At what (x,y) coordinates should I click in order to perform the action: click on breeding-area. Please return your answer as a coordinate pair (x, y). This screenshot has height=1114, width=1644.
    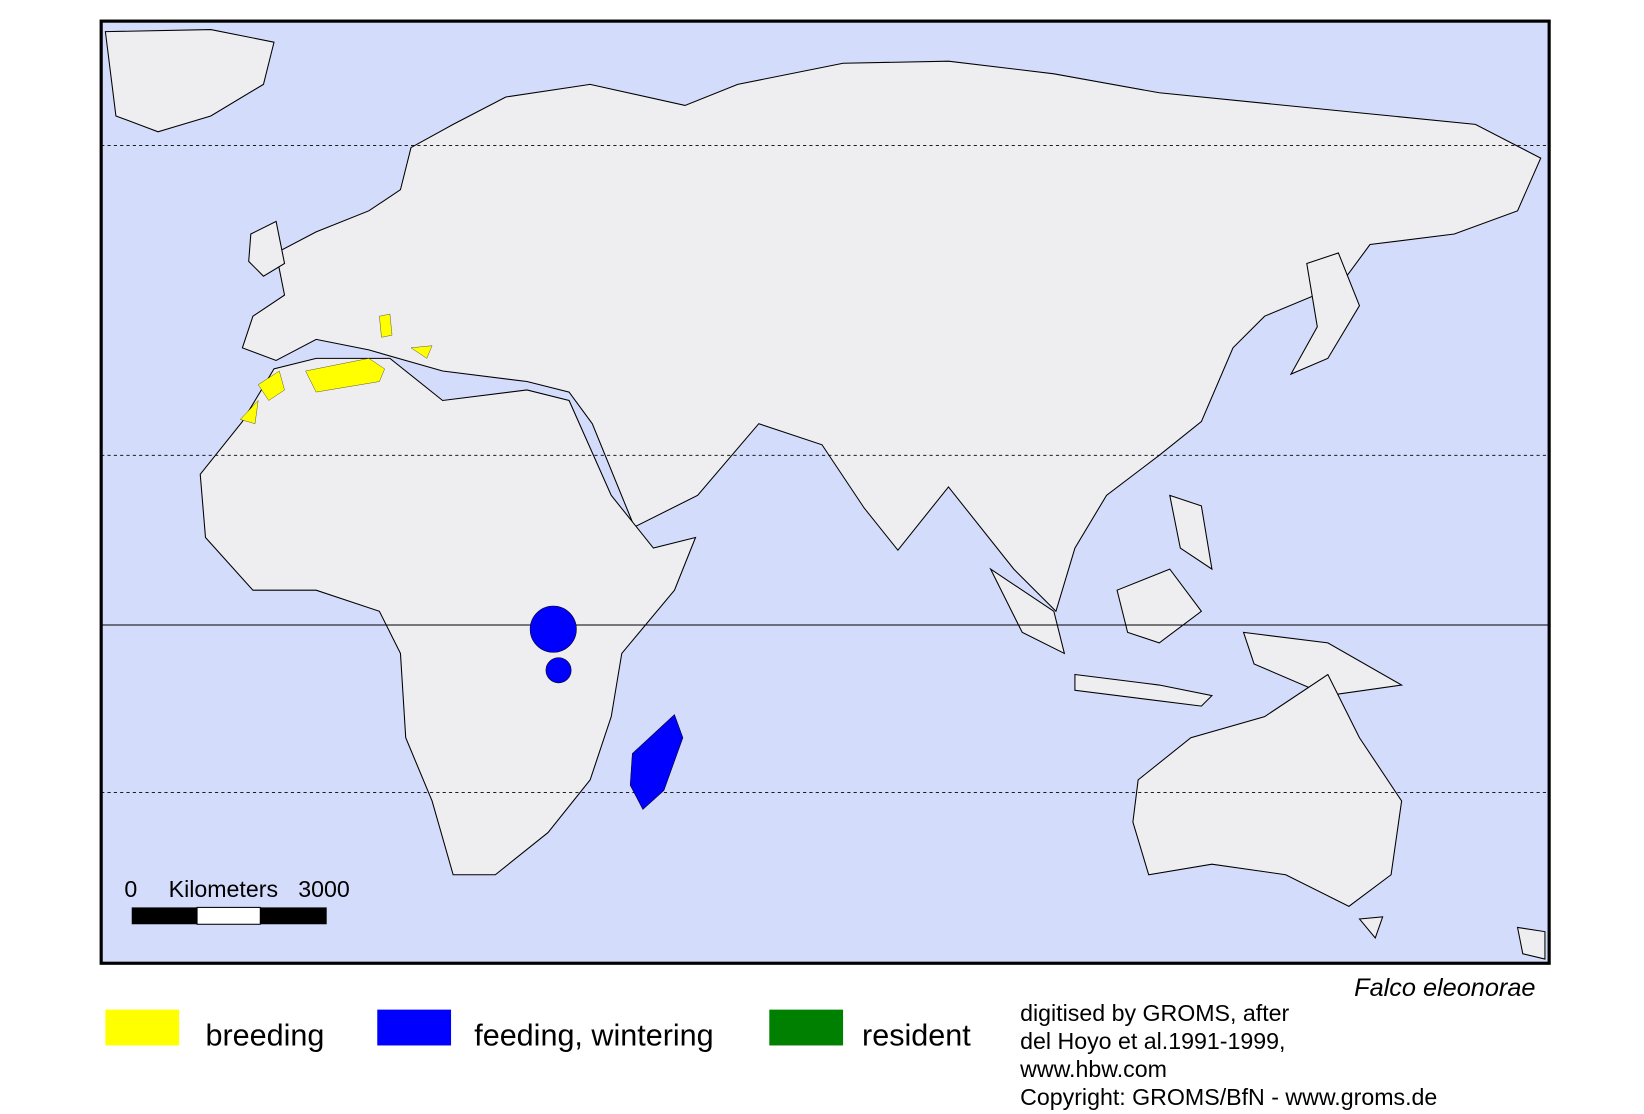
    Looking at the image, I should click on (336, 368).